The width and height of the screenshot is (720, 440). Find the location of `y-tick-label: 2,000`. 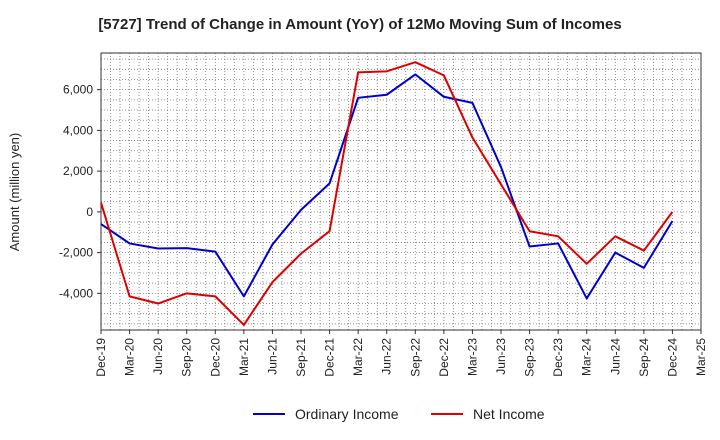

y-tick-label: 2,000 is located at coordinates (78, 171).